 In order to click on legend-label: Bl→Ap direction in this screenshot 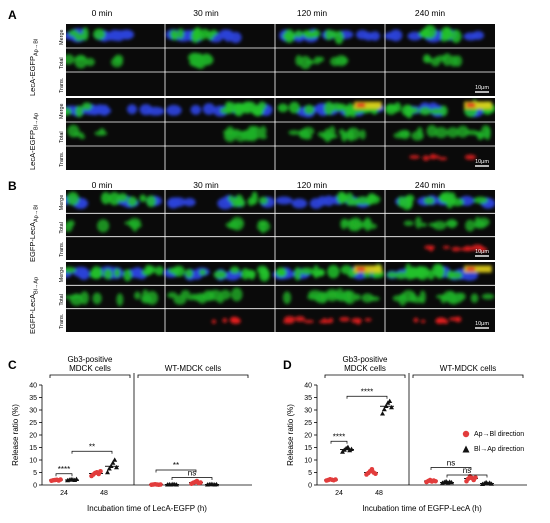, I will do `click(499, 449)`.